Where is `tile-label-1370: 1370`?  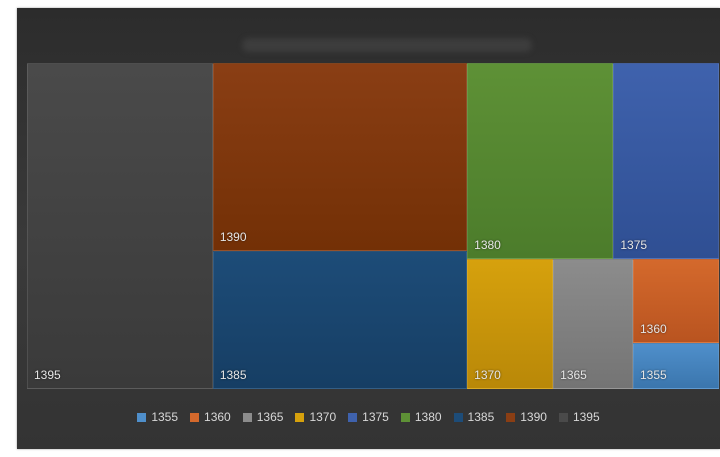
tile-label-1370: 1370 is located at coordinates (487, 374).